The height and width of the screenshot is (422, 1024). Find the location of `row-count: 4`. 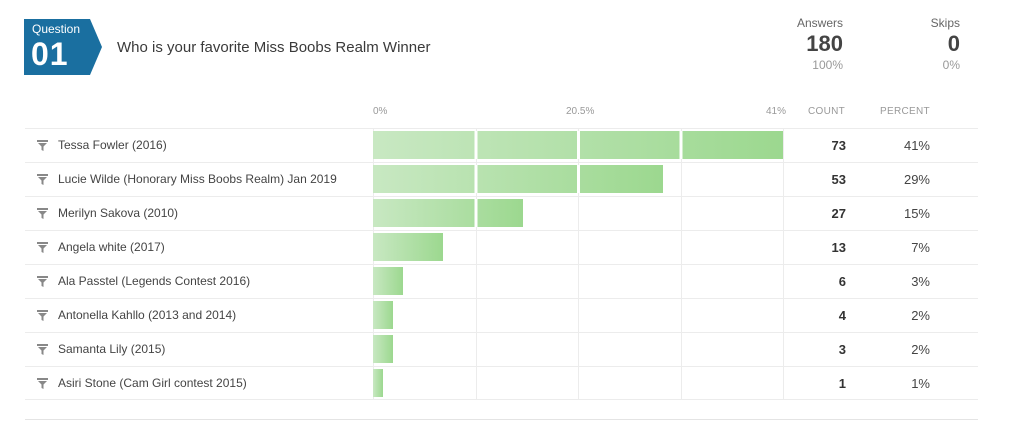

row-count: 4 is located at coordinates (842, 315).